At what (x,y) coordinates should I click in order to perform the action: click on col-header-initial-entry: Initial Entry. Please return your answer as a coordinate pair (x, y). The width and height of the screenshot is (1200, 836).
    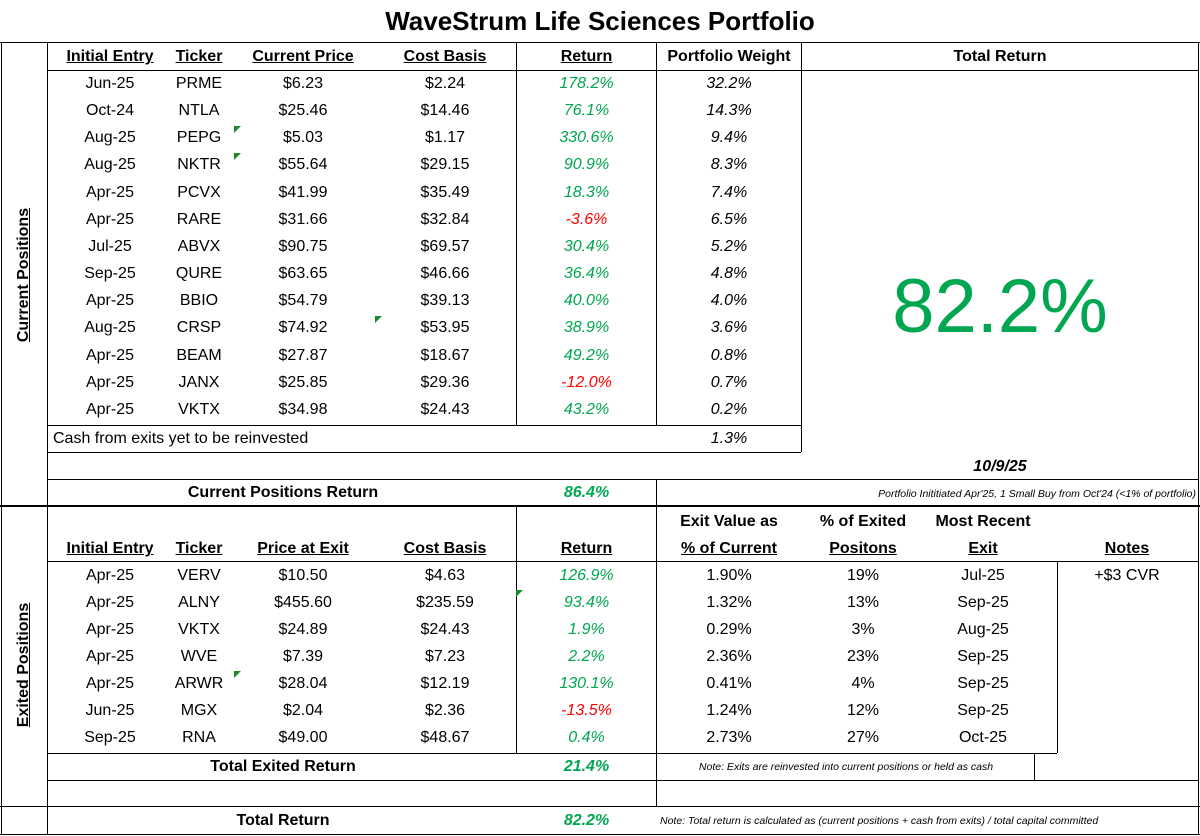
    Looking at the image, I should click on (110, 56).